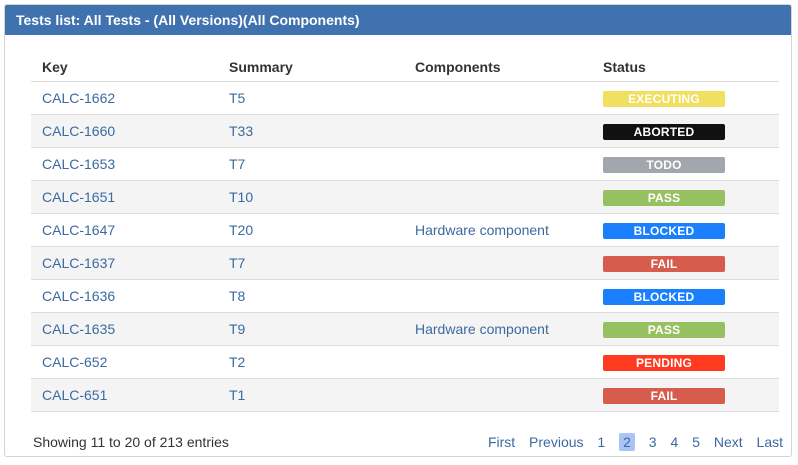 This screenshot has width=798, height=465. I want to click on summary-link: T9, so click(237, 329).